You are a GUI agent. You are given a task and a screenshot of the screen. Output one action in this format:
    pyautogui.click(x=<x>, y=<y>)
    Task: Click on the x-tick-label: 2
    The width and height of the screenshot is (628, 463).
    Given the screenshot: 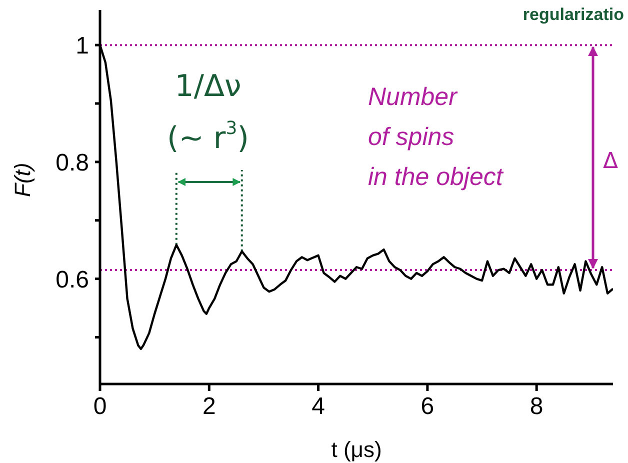 What is the action you would take?
    pyautogui.click(x=209, y=406)
    